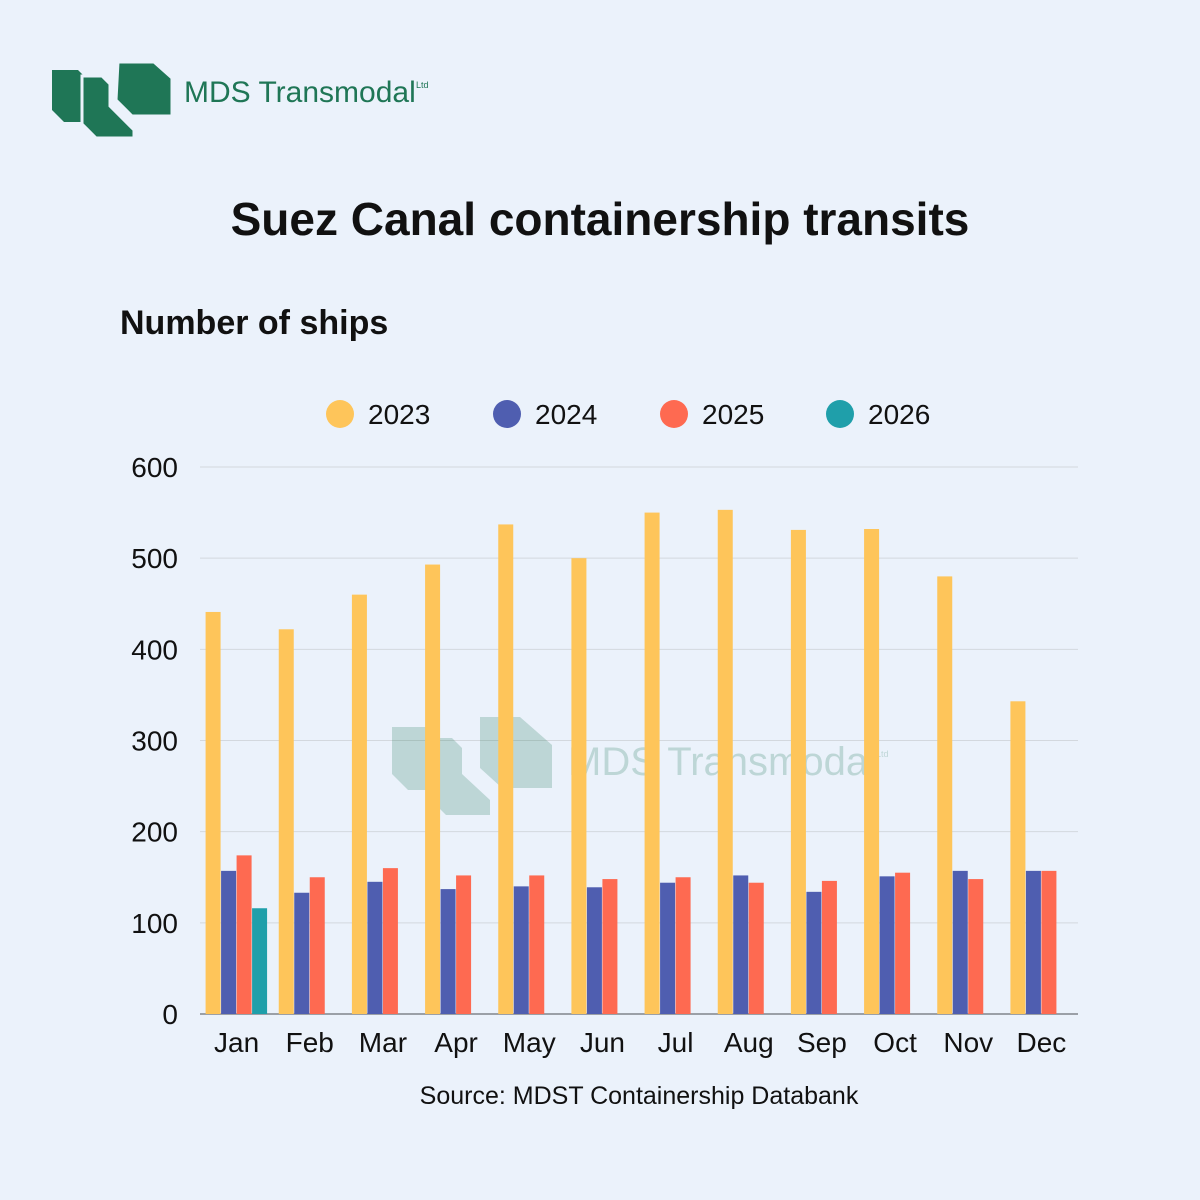  Describe the element at coordinates (448, 951) in the screenshot. I see `bar-apr-2024` at that location.